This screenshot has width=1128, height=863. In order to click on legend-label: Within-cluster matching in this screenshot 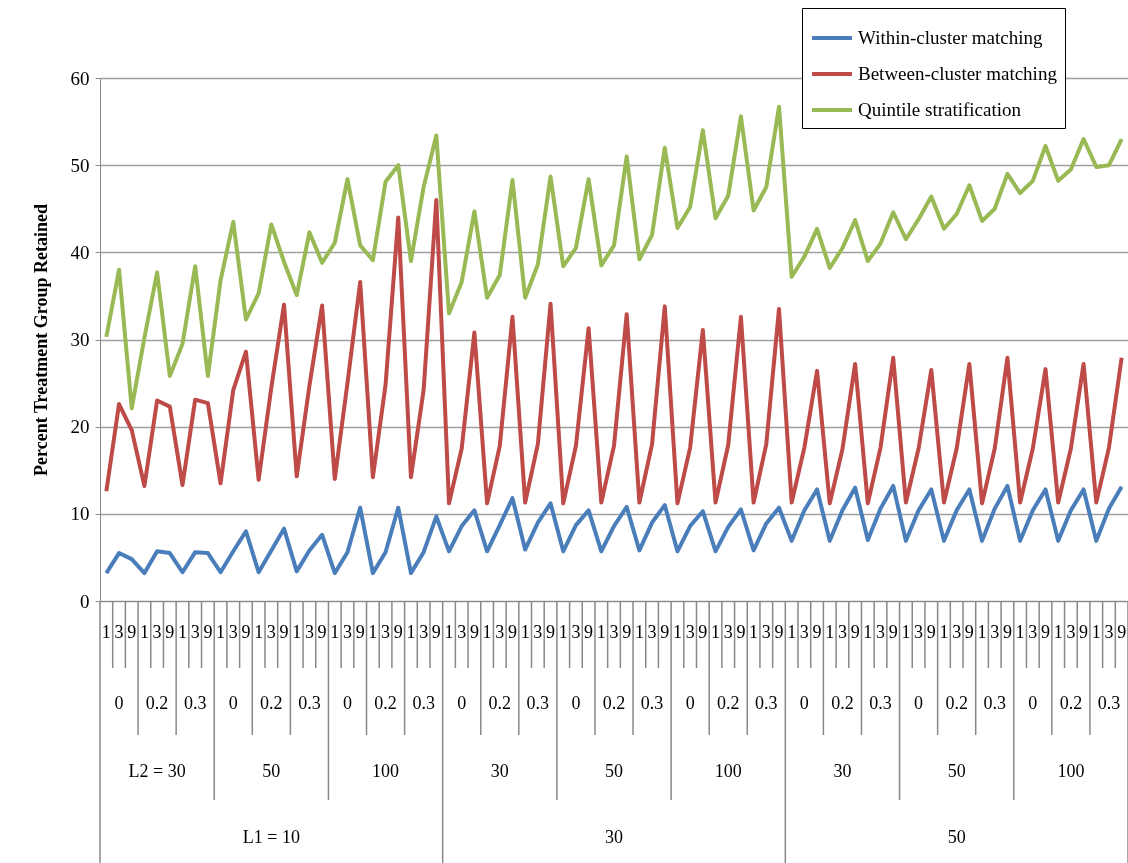, I will do `click(950, 37)`.